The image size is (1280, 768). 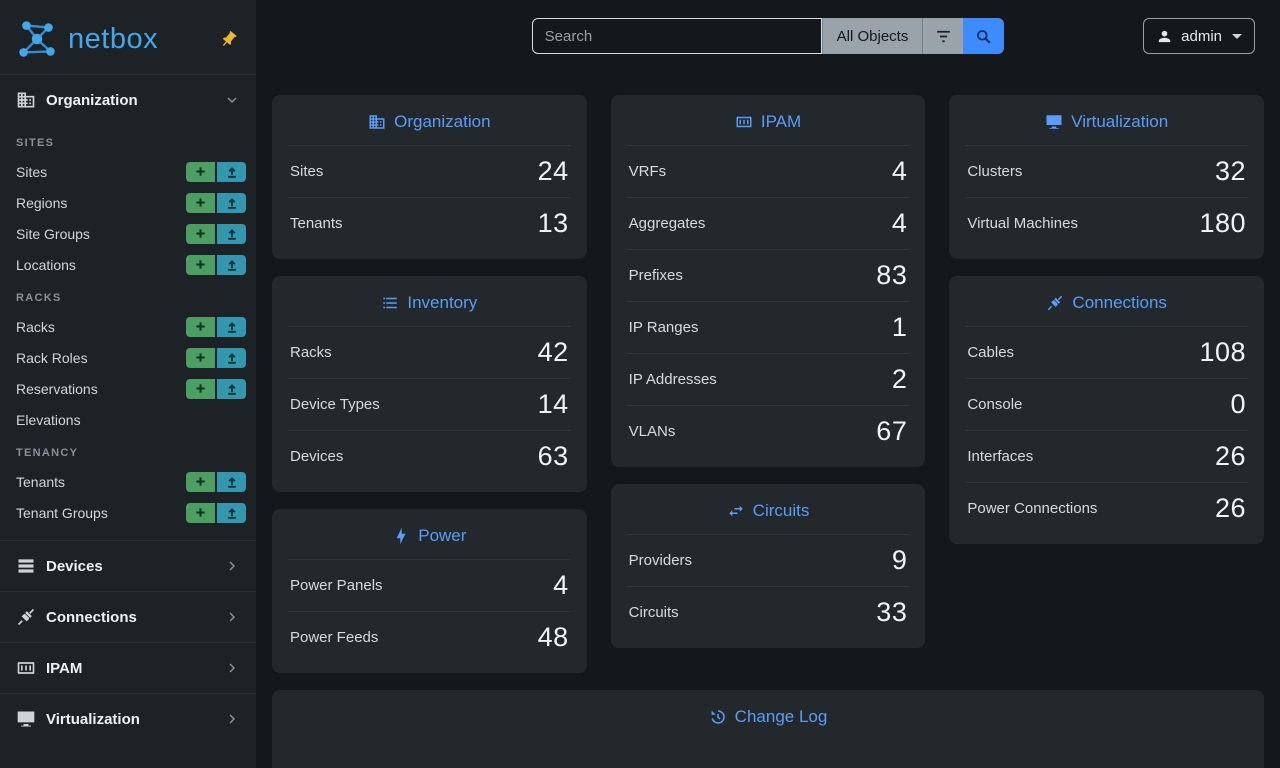 What do you see at coordinates (442, 535) in the screenshot?
I see `card-title: Power` at bounding box center [442, 535].